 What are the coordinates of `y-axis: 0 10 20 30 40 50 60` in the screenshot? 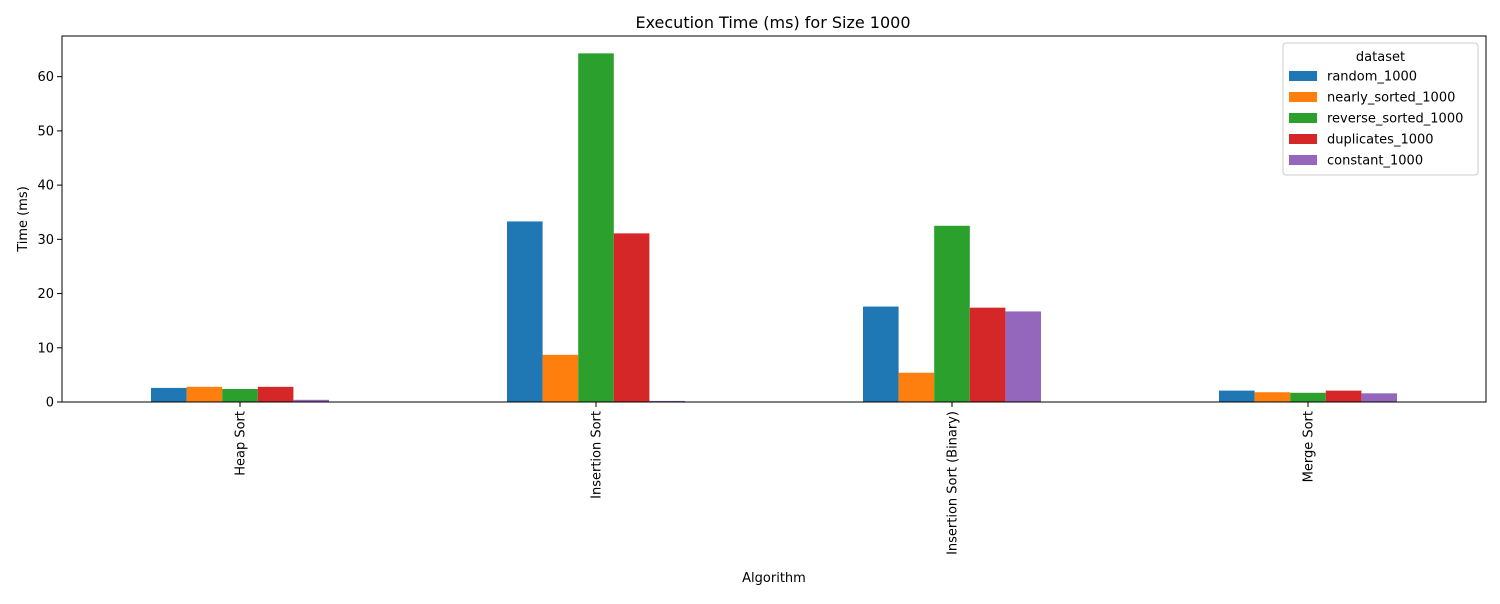 It's located at (49, 240).